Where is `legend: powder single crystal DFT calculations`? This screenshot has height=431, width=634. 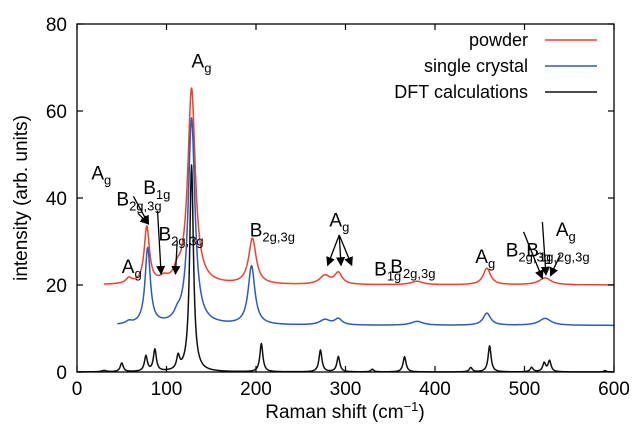 legend: powder single crystal DFT calculations is located at coordinates (495, 66).